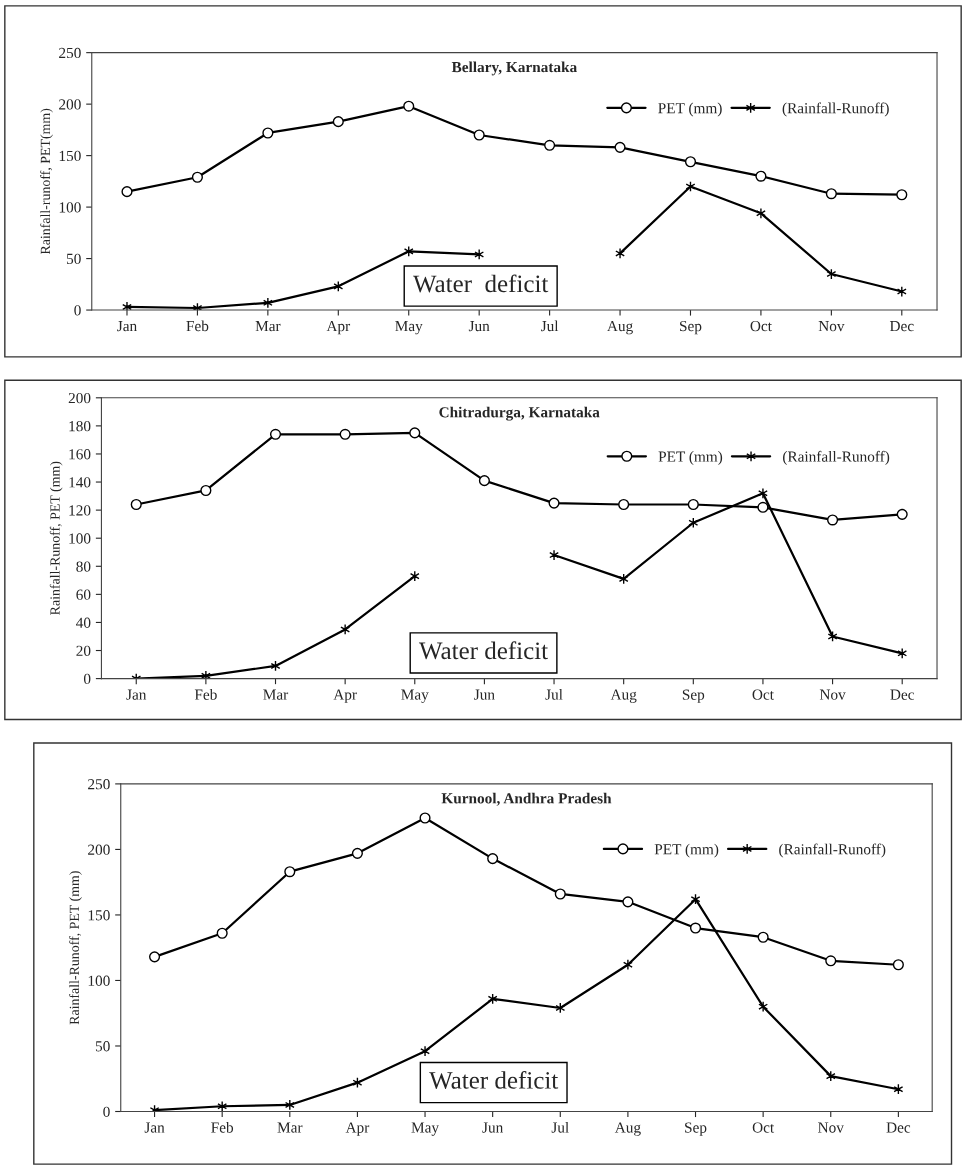 This screenshot has height=1170, width=966. Describe the element at coordinates (345, 696) in the screenshot. I see `x-tick-label: Apr` at that location.